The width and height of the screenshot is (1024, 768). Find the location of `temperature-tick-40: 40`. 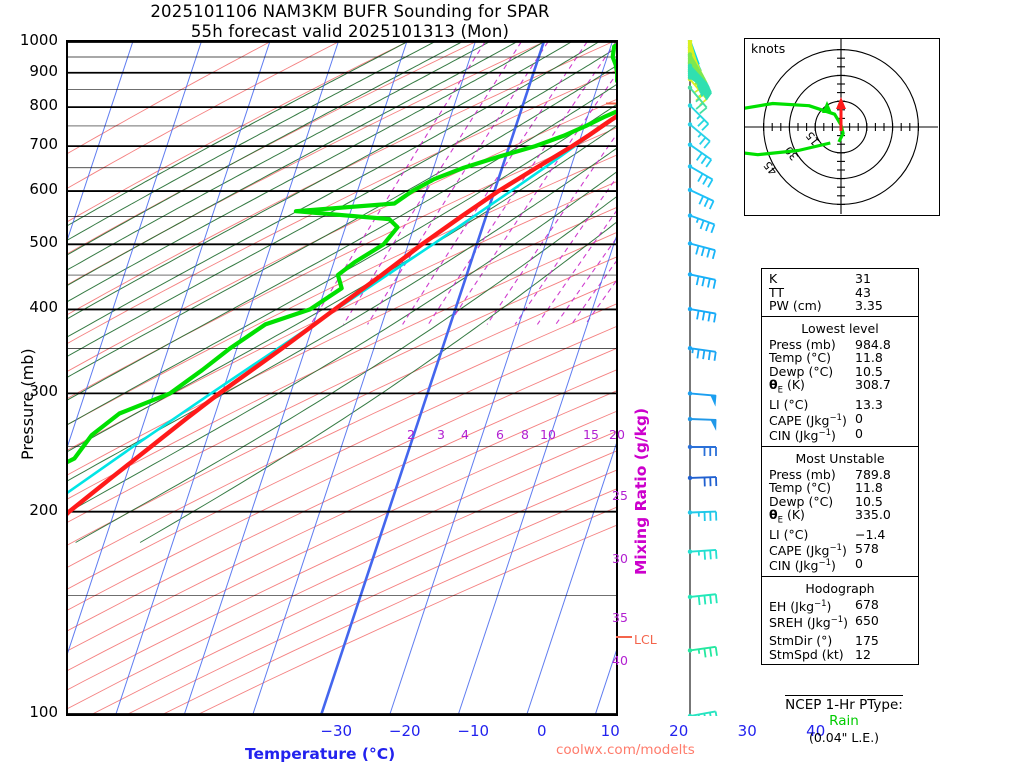

temperature-tick-40: 40 is located at coordinates (816, 731).